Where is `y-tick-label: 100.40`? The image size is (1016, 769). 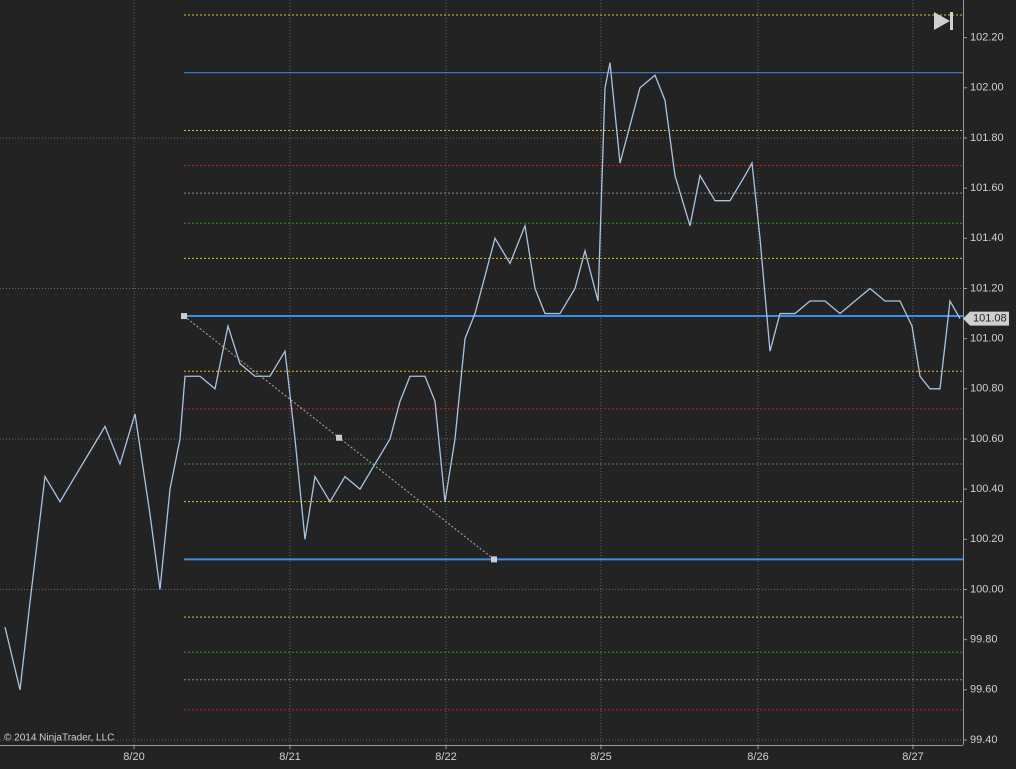 y-tick-label: 100.40 is located at coordinates (987, 489).